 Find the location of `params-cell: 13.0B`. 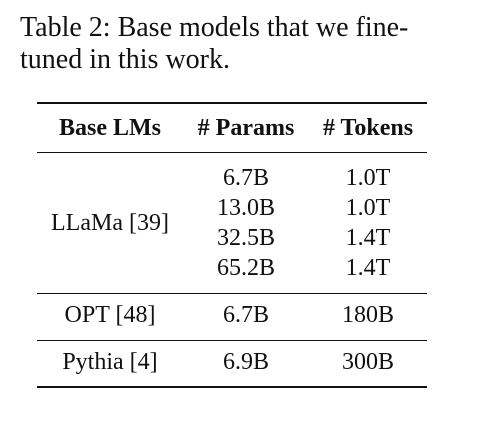

params-cell: 13.0B is located at coordinates (246, 208).